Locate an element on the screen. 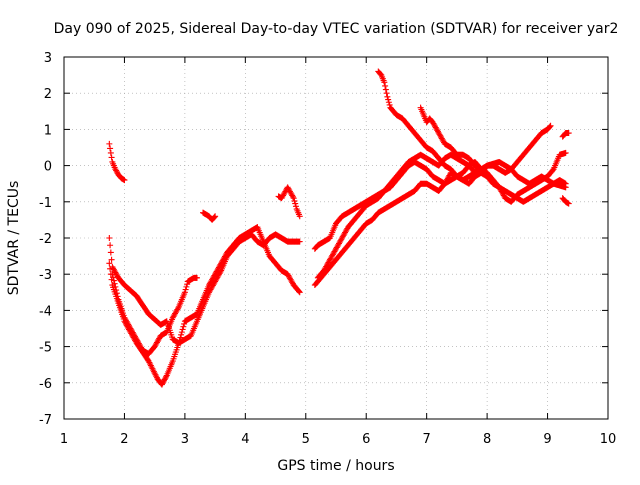 The height and width of the screenshot is (485, 640). y-tick-label: -4 is located at coordinates (45, 311).